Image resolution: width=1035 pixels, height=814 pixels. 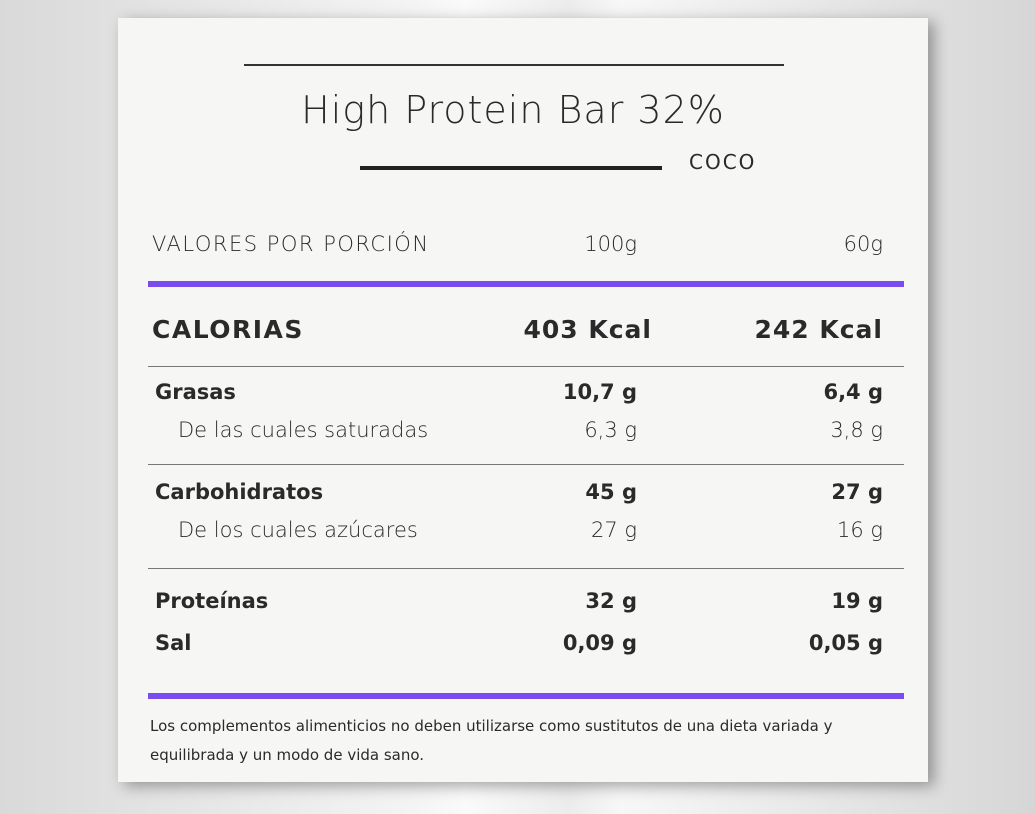 What do you see at coordinates (610, 430) in the screenshot?
I see `row-col1: 6,3 g` at bounding box center [610, 430].